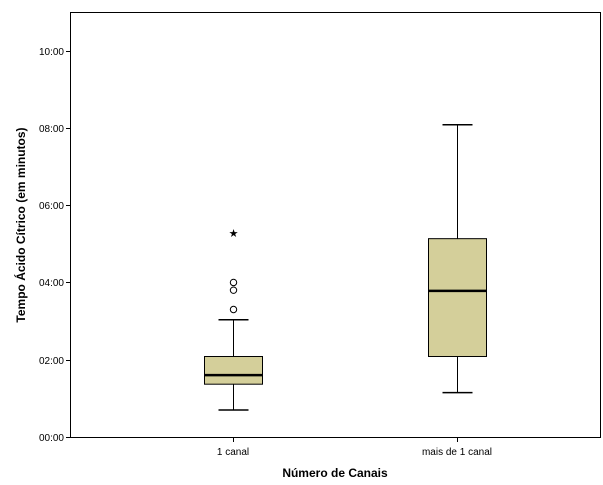 Image resolution: width=603 pixels, height=485 pixels. I want to click on x-axis-title: Número de Canais, so click(335, 473).